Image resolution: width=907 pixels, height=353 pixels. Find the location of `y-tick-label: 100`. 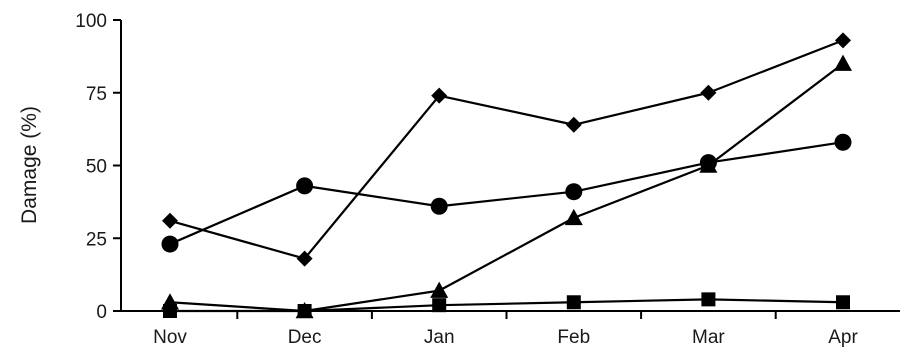

y-tick-label: 100 is located at coordinates (91, 21).